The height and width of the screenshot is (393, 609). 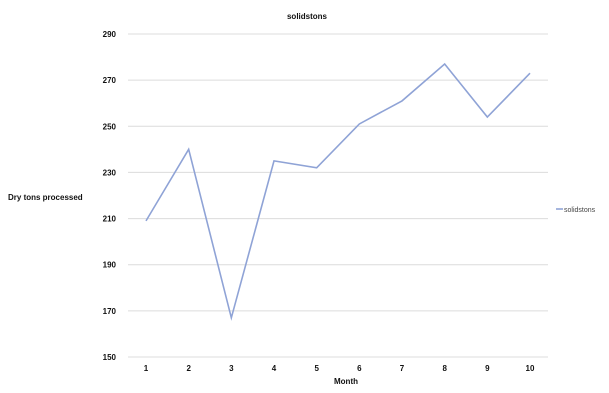 What do you see at coordinates (110, 357) in the screenshot?
I see `y-tick-label: 150` at bounding box center [110, 357].